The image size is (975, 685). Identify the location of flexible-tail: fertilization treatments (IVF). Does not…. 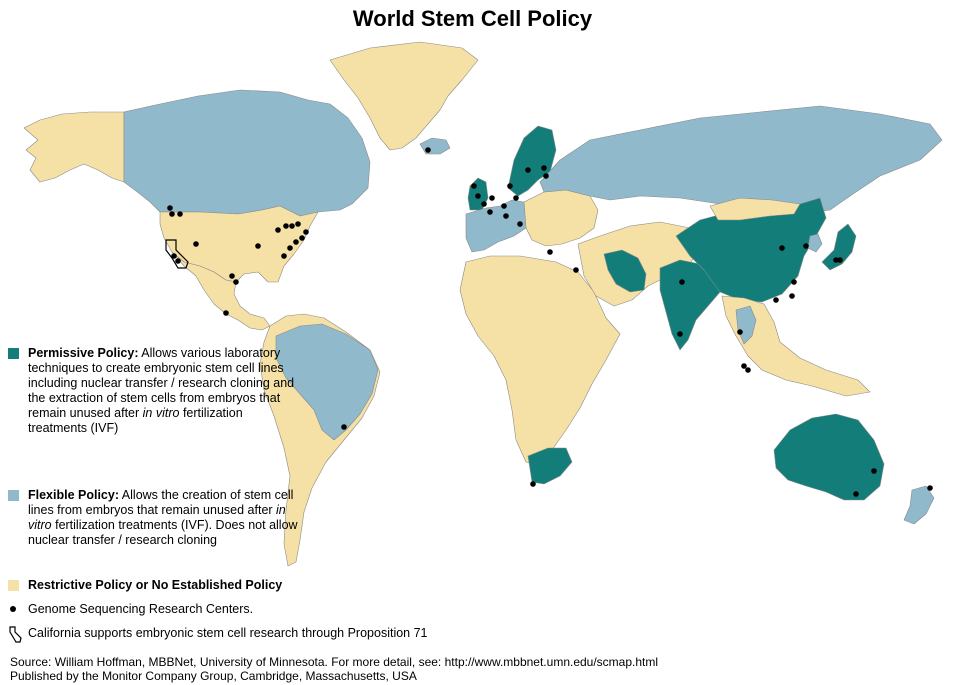
(163, 532).